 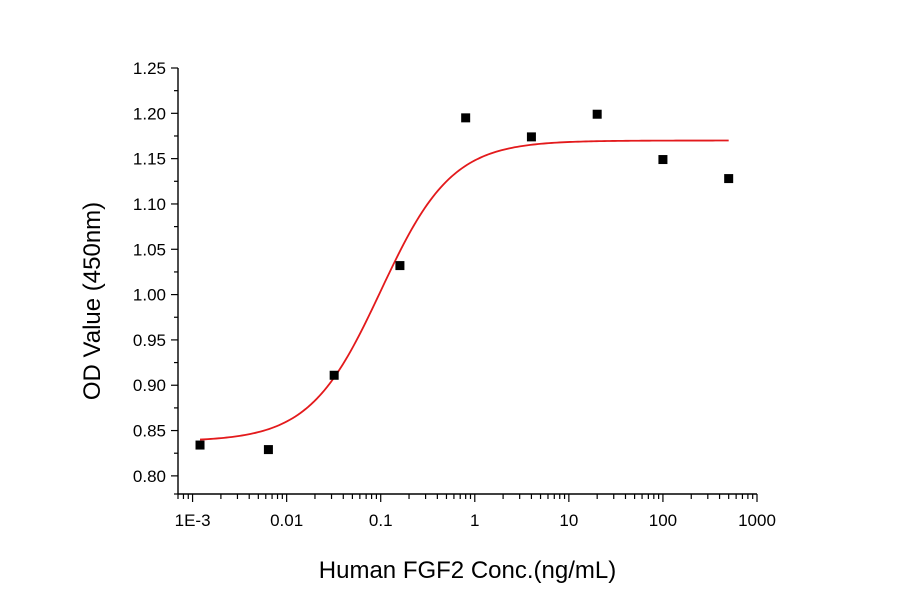 What do you see at coordinates (149, 159) in the screenshot?
I see `y-tick-label: 1.15` at bounding box center [149, 159].